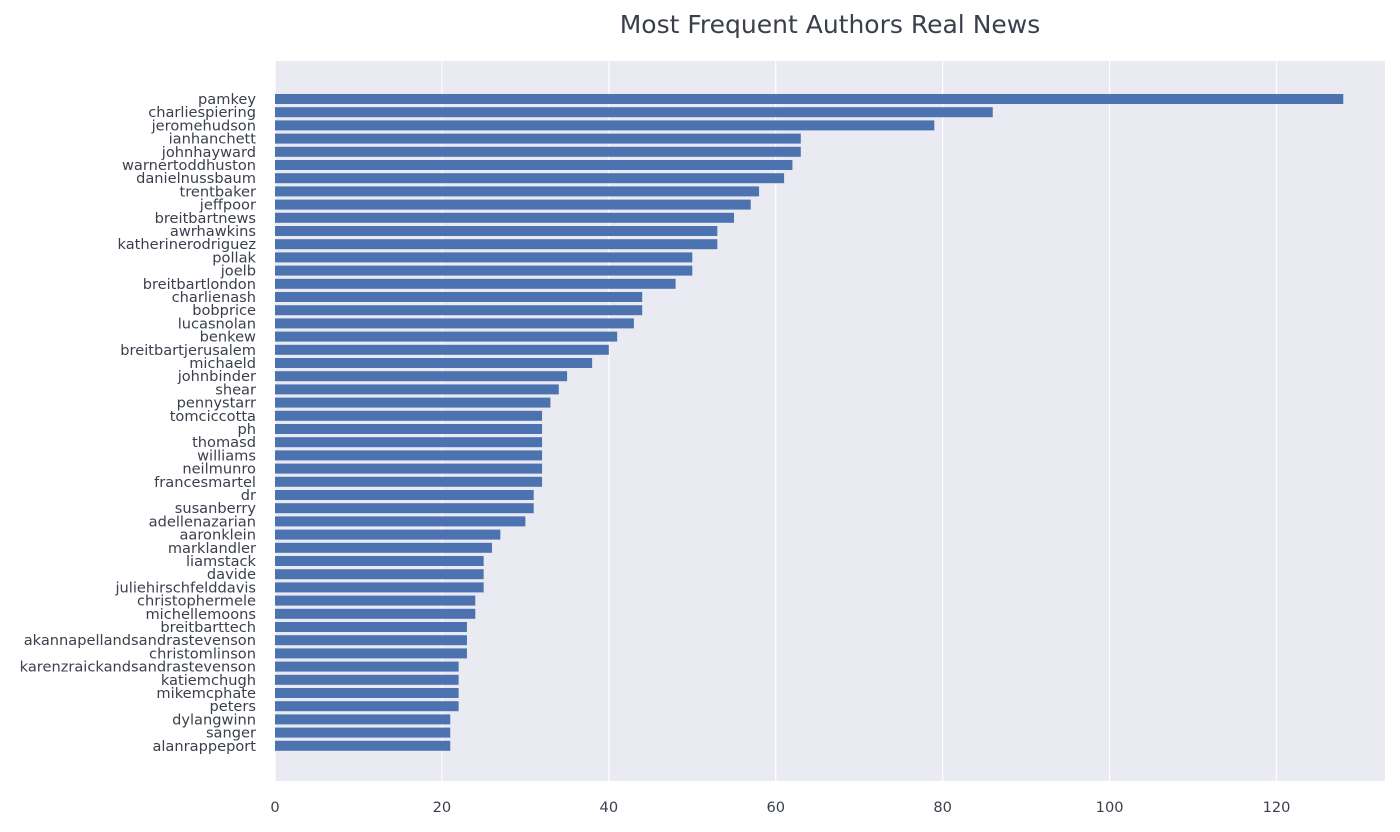 This screenshot has width=1400, height=832. Describe the element at coordinates (213, 139) in the screenshot. I see `y-tick-label: ianhanchett` at that location.